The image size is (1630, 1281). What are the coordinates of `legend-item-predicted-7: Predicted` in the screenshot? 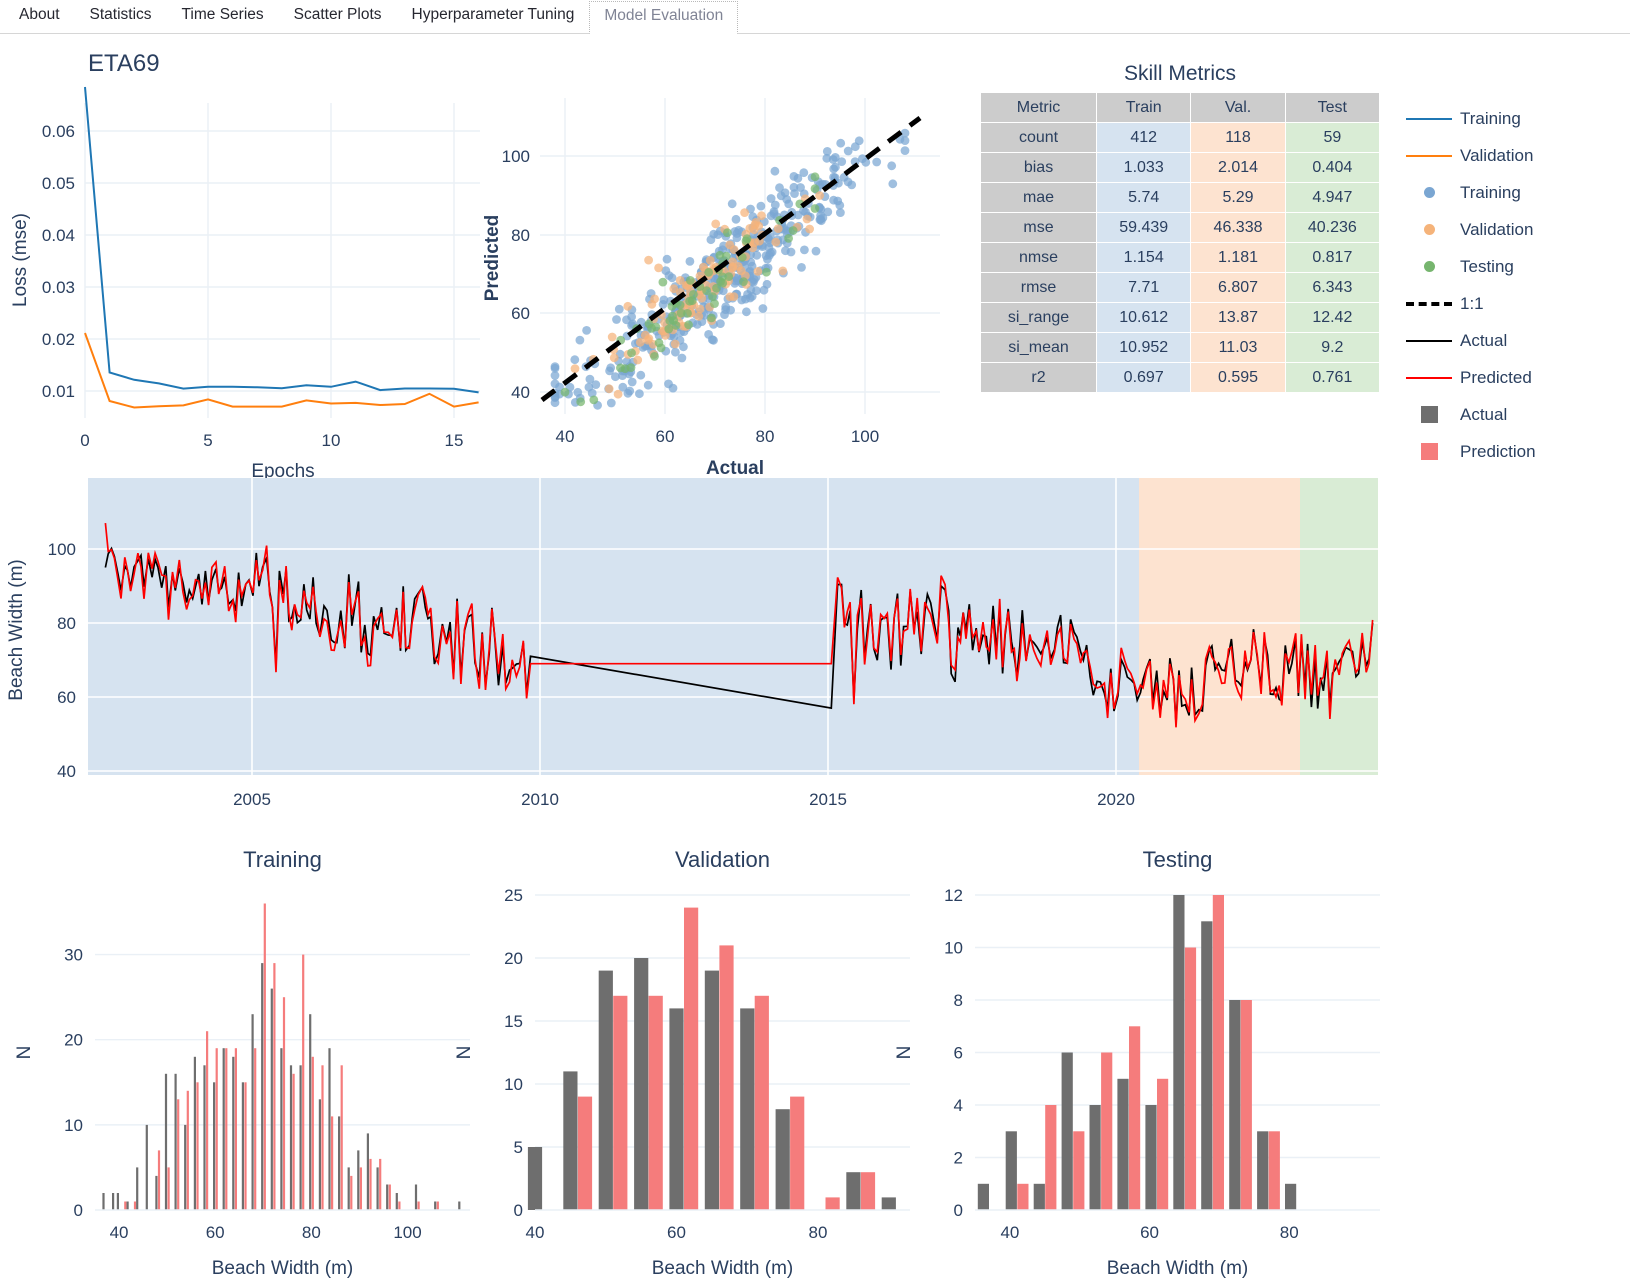 It's located at (1513, 377).